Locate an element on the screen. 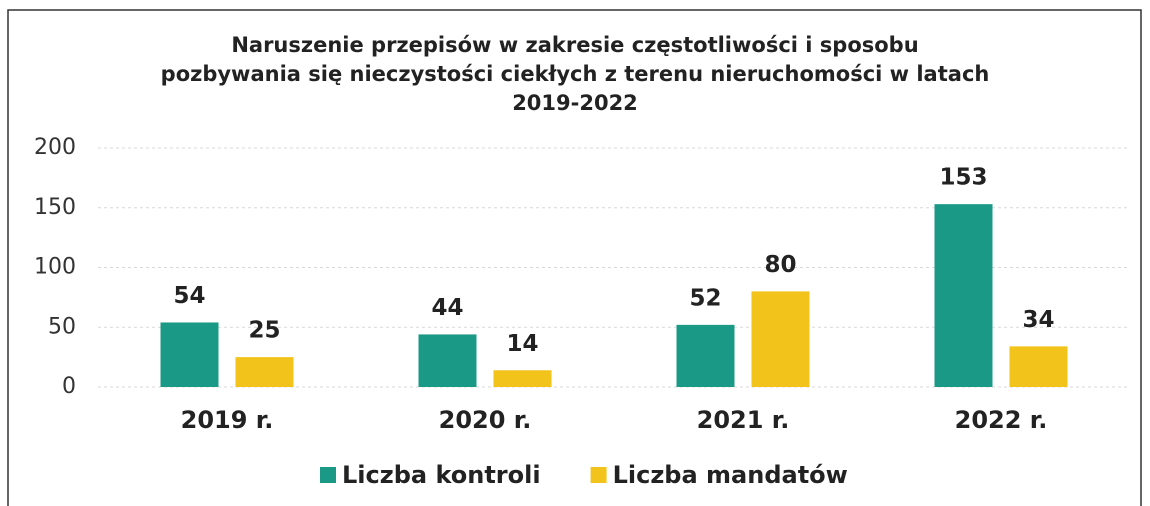  y-tick-label: 100 is located at coordinates (55, 267).